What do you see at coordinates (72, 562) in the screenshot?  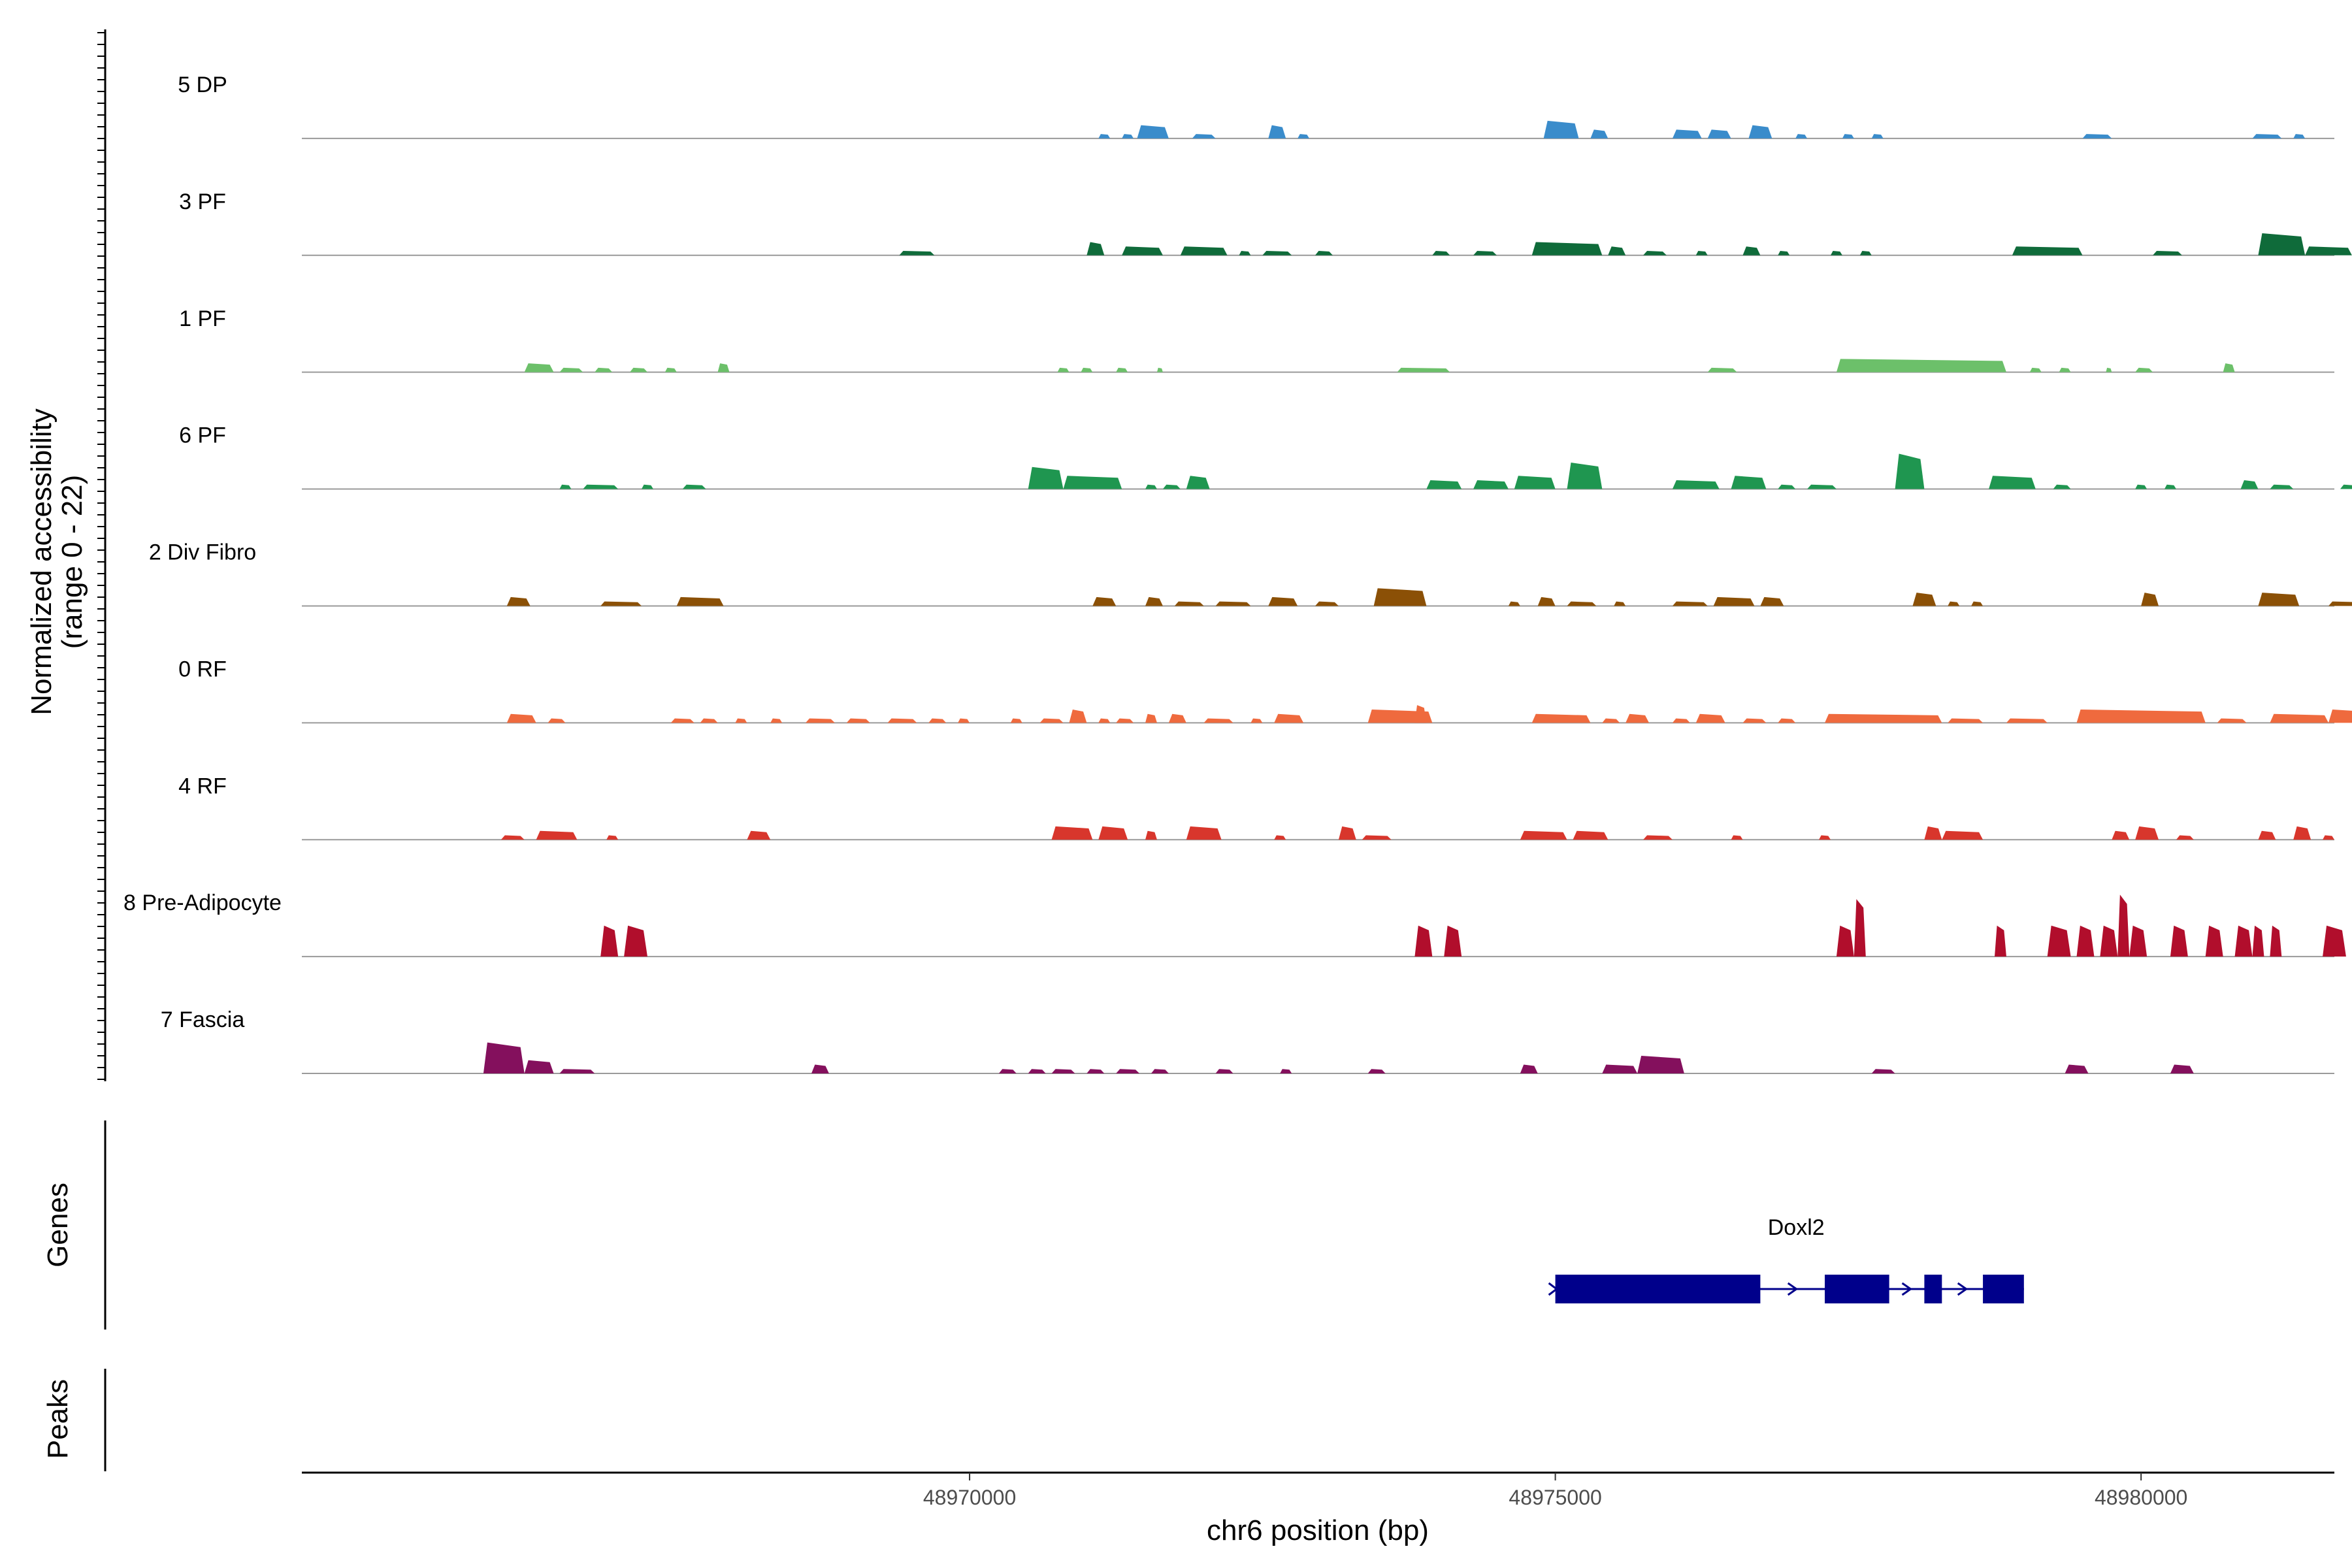 I see `y-axis-subtitle: (range 0 - 22)` at bounding box center [72, 562].